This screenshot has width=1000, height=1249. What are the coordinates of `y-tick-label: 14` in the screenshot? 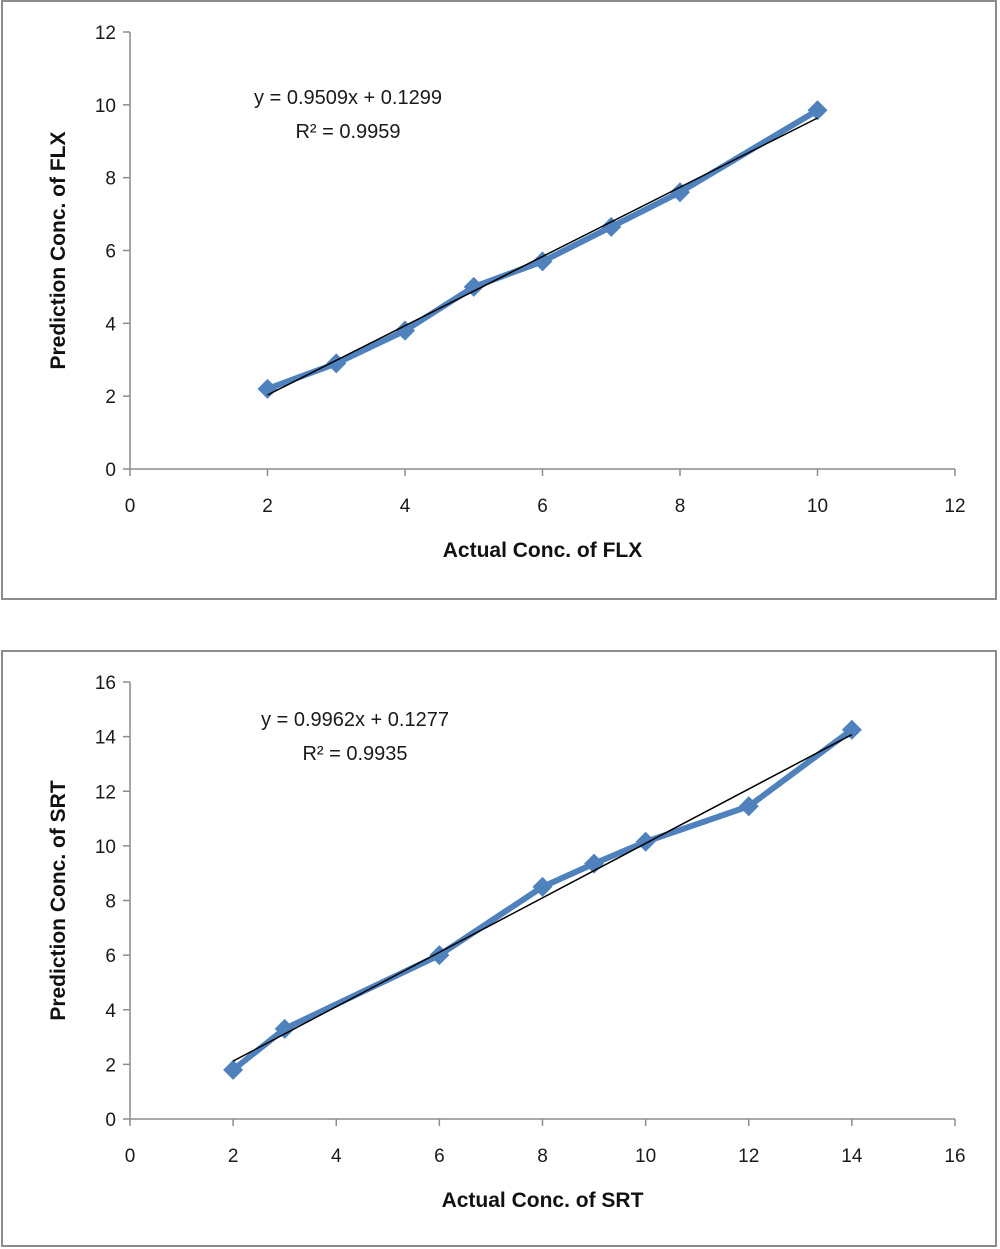 It's located at (106, 738).